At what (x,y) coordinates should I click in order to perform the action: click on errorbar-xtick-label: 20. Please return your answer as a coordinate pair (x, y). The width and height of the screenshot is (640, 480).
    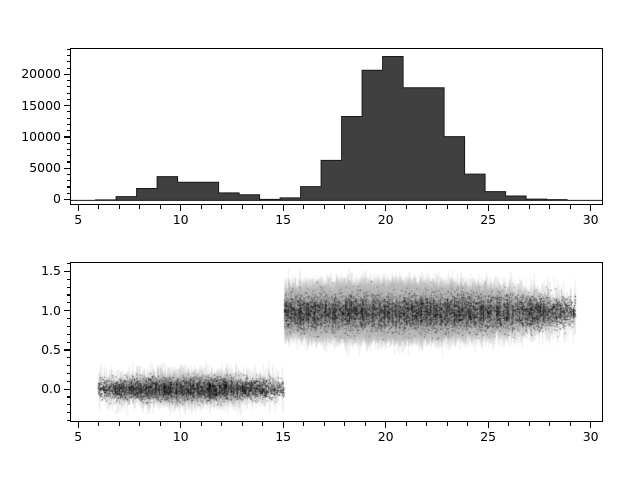
    Looking at the image, I should click on (385, 436).